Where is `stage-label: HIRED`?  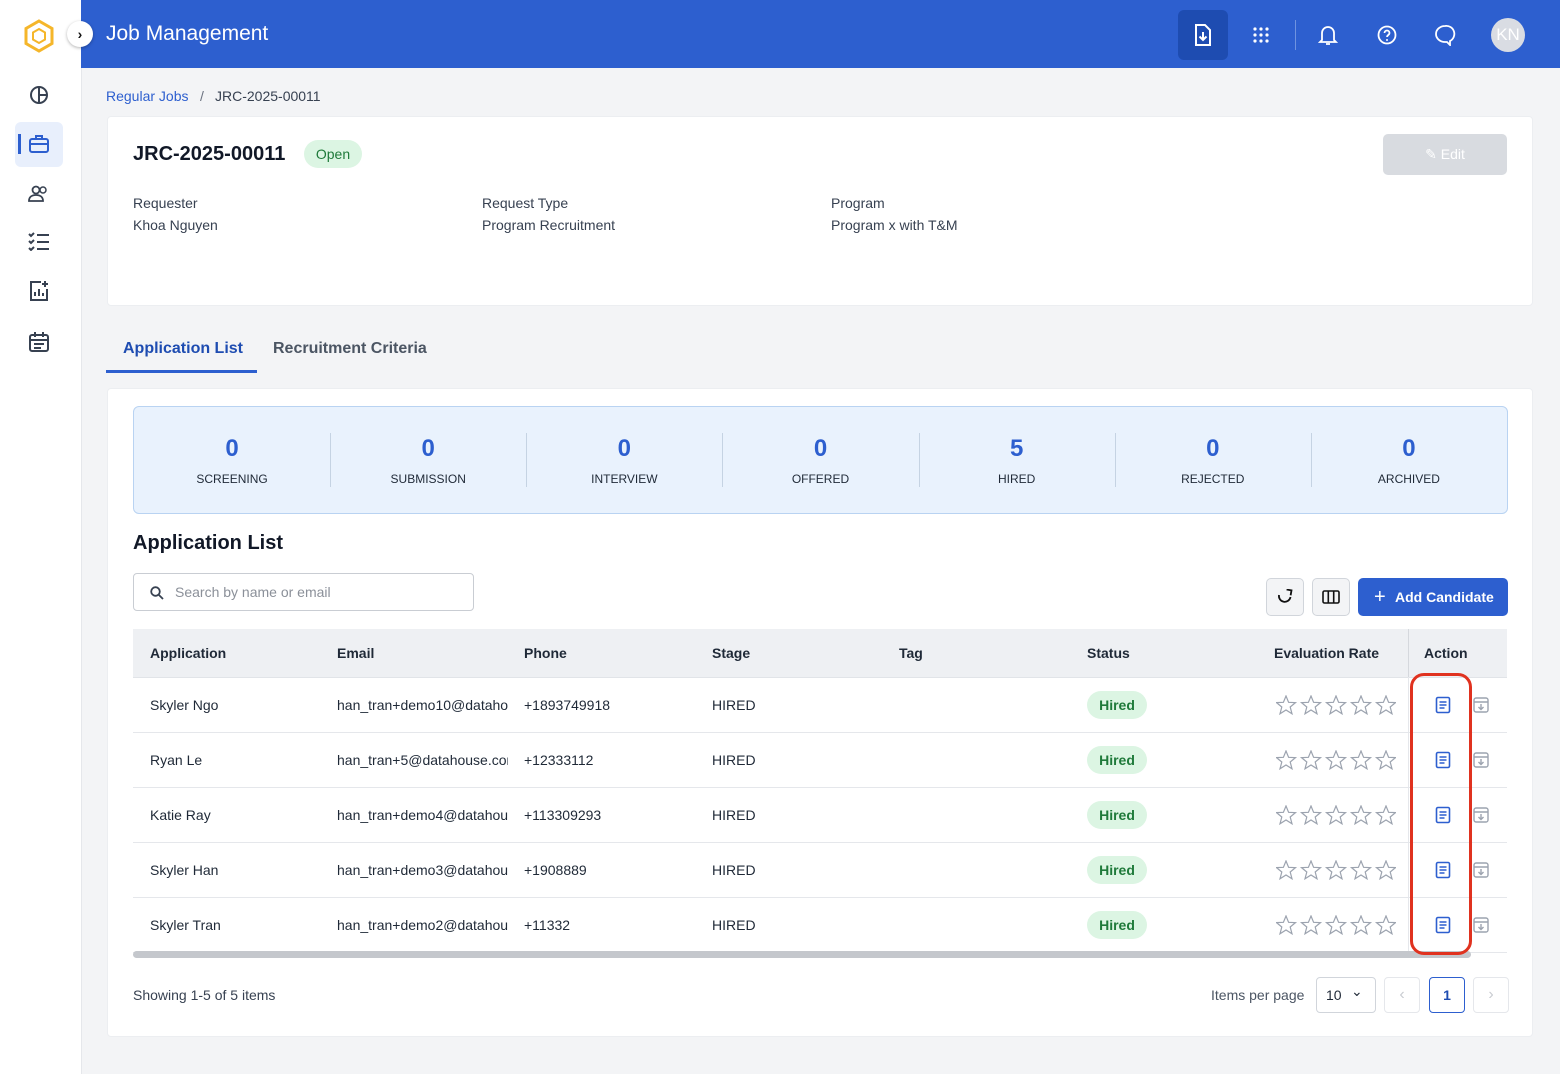
stage-label: HIRED is located at coordinates (1016, 479).